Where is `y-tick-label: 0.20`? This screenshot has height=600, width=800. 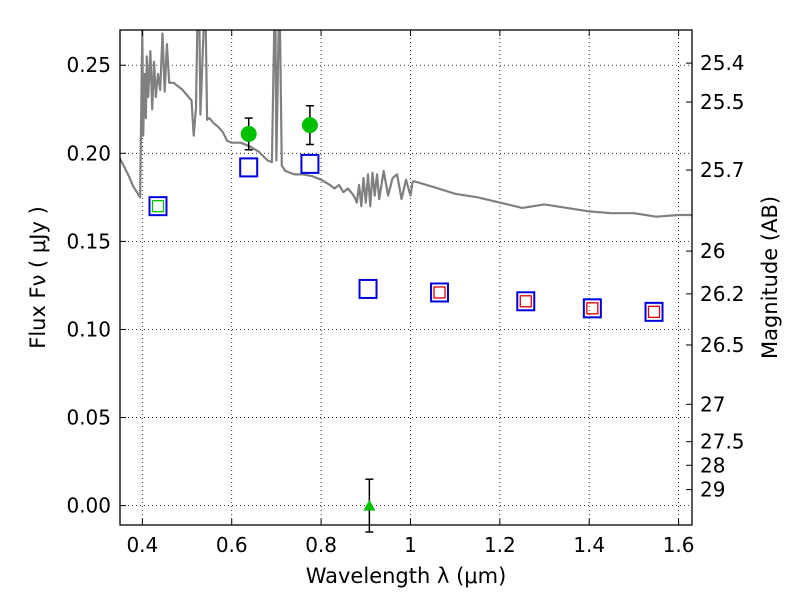
y-tick-label: 0.20 is located at coordinates (88, 153).